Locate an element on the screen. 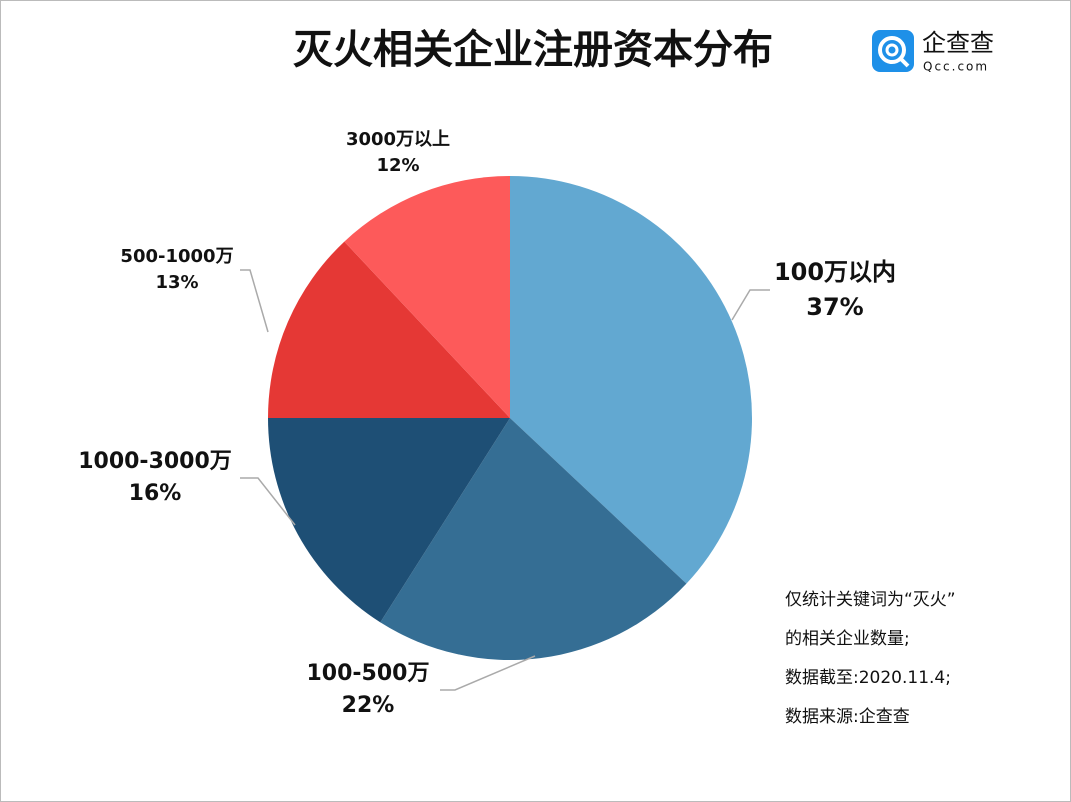 The width and height of the screenshot is (1071, 802). slice-label: 100万以内 is located at coordinates (835, 272).